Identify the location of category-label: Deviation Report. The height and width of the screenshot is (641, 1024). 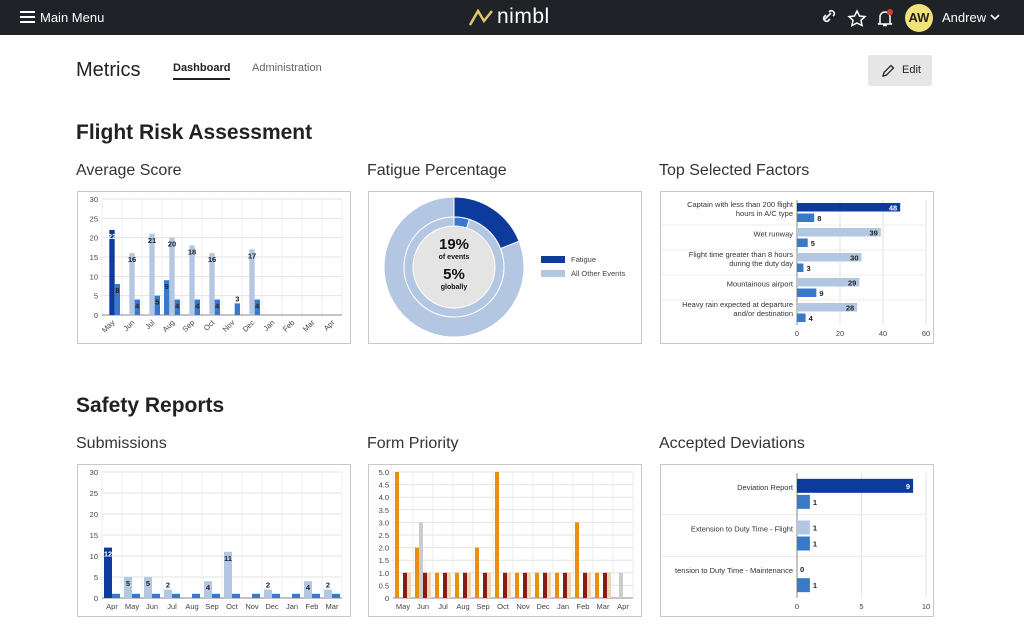
(765, 487).